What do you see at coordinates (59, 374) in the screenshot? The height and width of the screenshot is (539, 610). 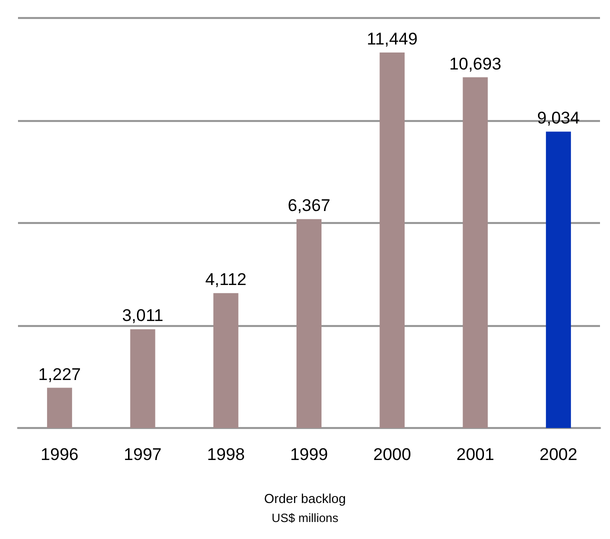 I see `data-label: 1,227` at bounding box center [59, 374].